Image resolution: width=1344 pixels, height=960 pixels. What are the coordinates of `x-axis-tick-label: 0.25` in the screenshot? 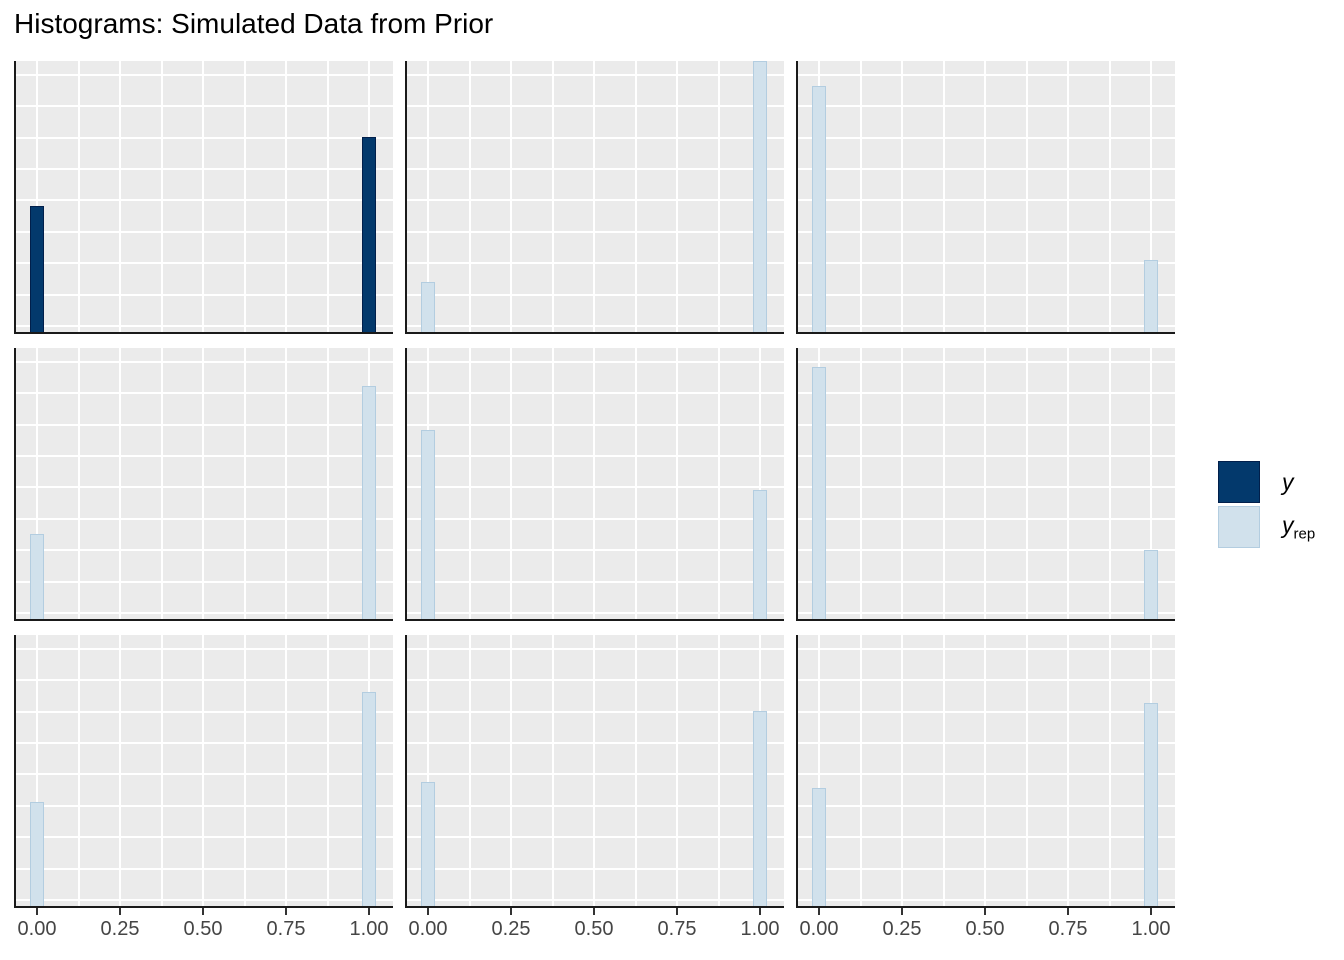 It's located at (902, 929).